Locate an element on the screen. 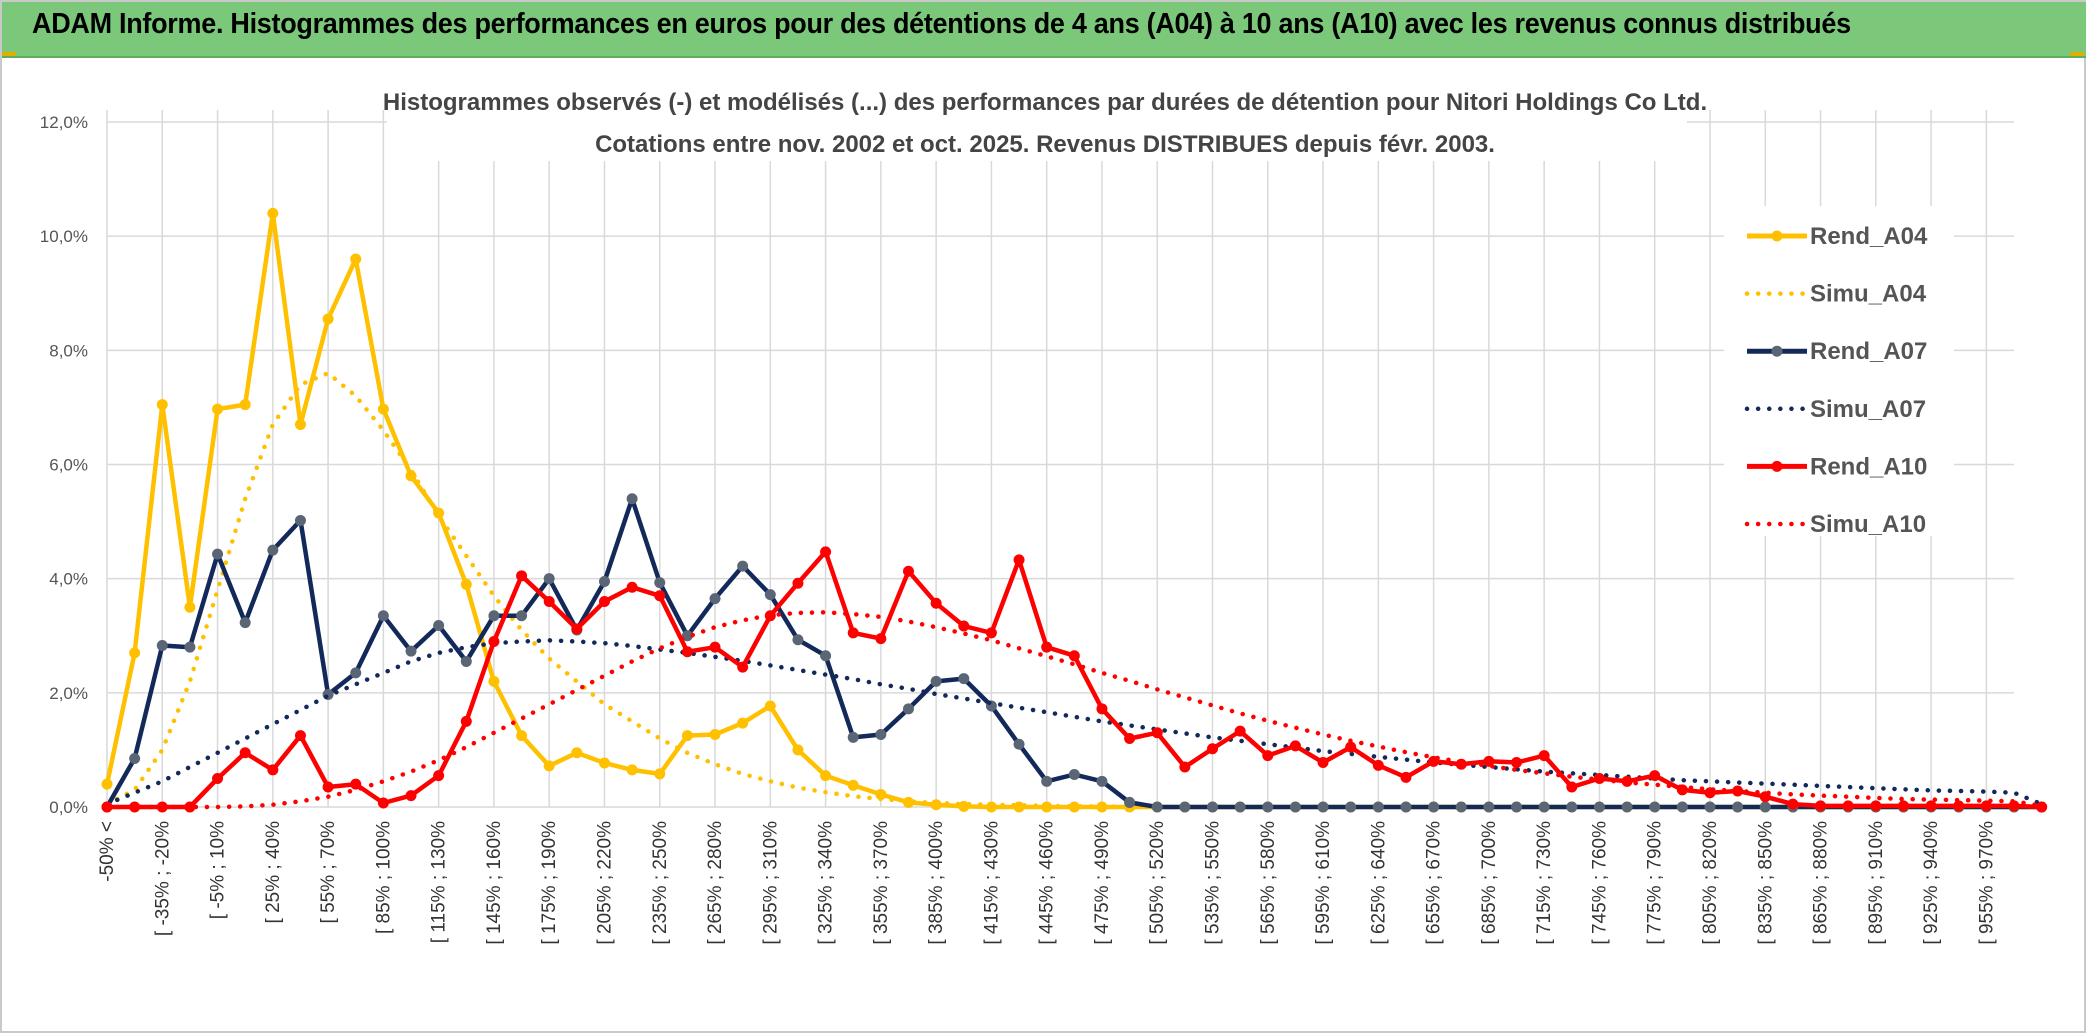 Image resolution: width=2086 pixels, height=1035 pixels. y-axis: 0,0% 2,0% 4,0% 6,0% 8,0% 10,0% 12,0% is located at coordinates (64, 465).